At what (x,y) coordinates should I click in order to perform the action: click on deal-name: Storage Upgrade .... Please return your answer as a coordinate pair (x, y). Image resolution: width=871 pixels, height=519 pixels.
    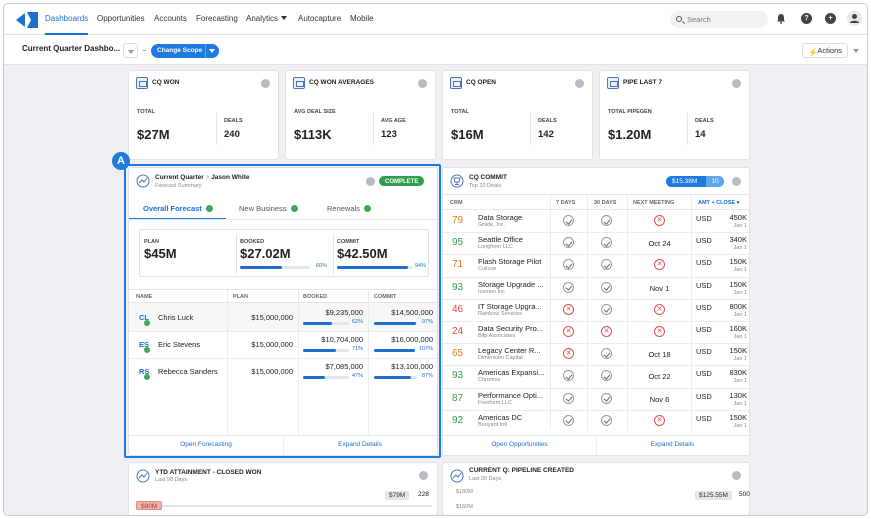
    Looking at the image, I should click on (511, 284).